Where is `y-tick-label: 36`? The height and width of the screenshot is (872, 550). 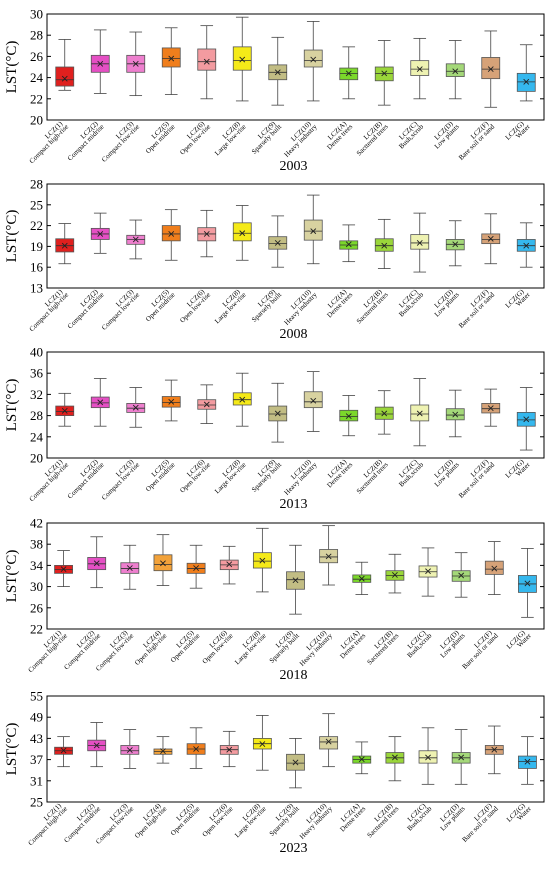 y-tick-label: 36 is located at coordinates (37, 373).